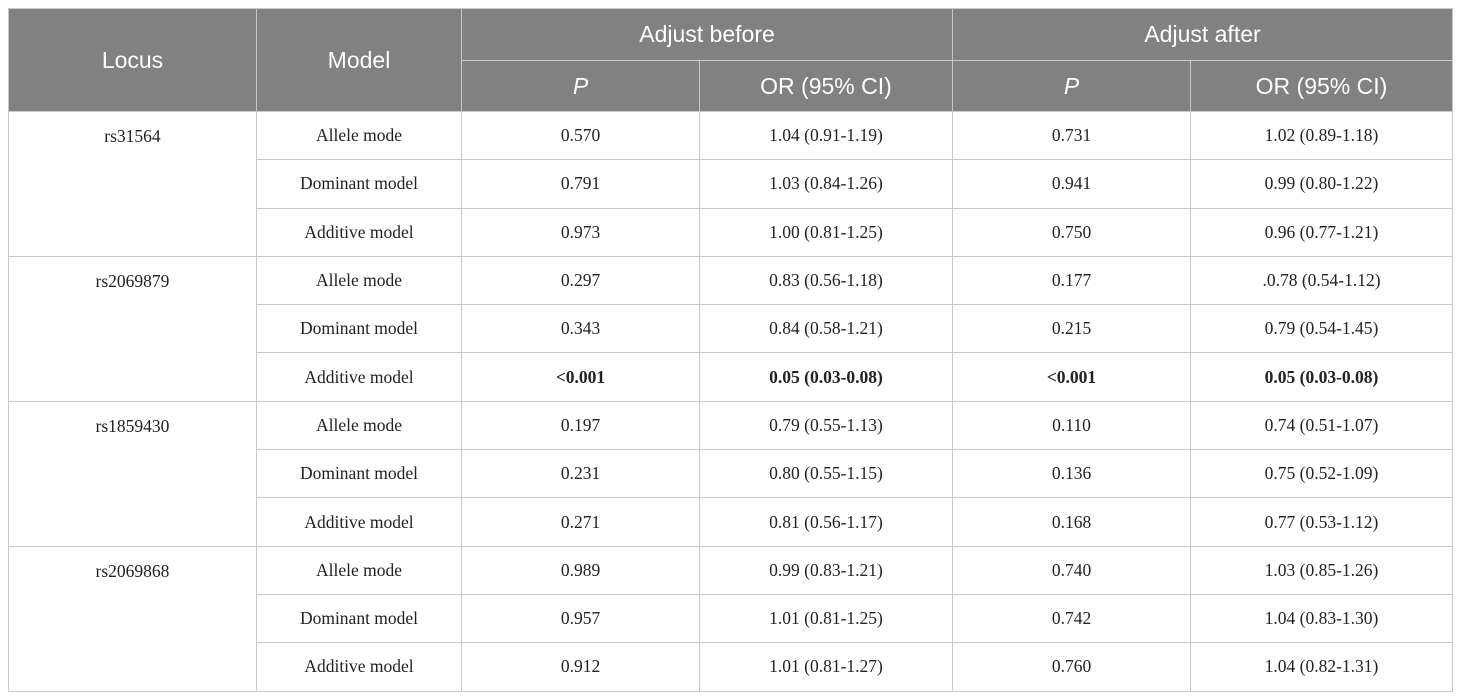 Image resolution: width=1460 pixels, height=699 pixels. I want to click on value-cell: 0.197, so click(580, 425).